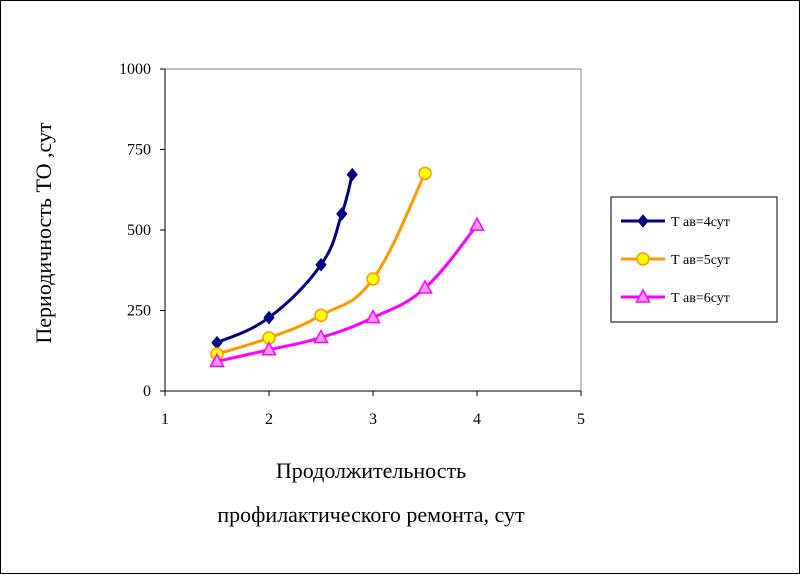  What do you see at coordinates (581, 419) in the screenshot?
I see `x-tick-label: 5` at bounding box center [581, 419].